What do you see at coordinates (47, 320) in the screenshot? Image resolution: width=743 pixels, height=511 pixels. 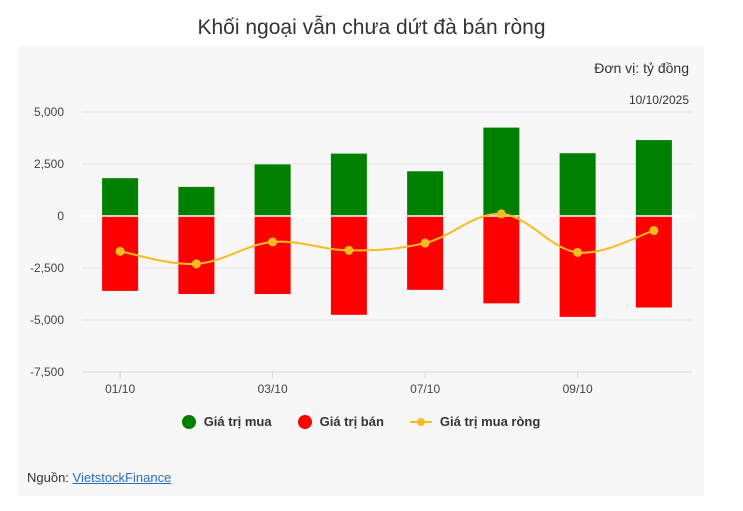 I see `y-tick-label: -5,000` at bounding box center [47, 320].